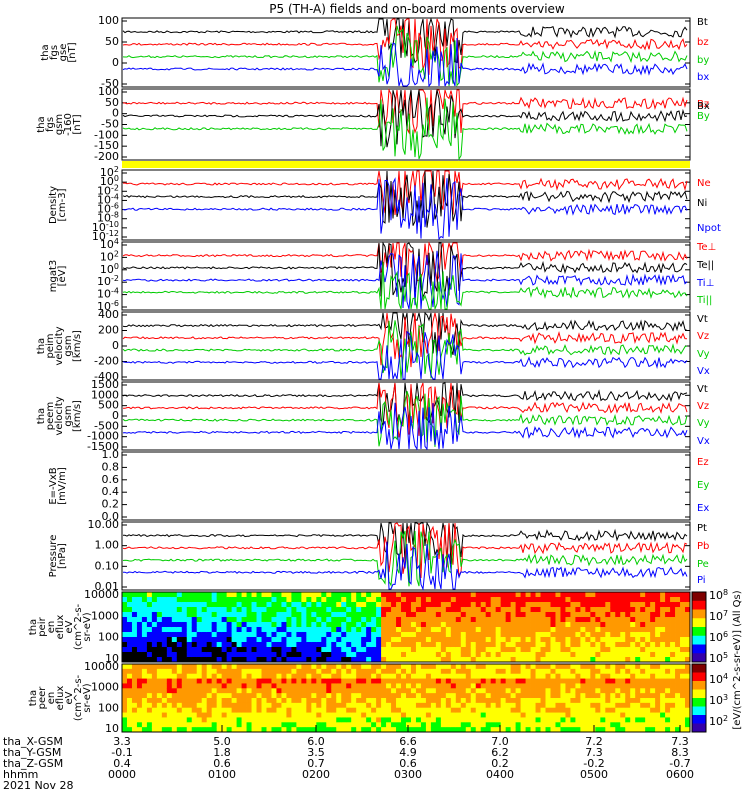  What do you see at coordinates (104, 524) in the screenshot?
I see `ytick-label: 10.00` at bounding box center [104, 524].